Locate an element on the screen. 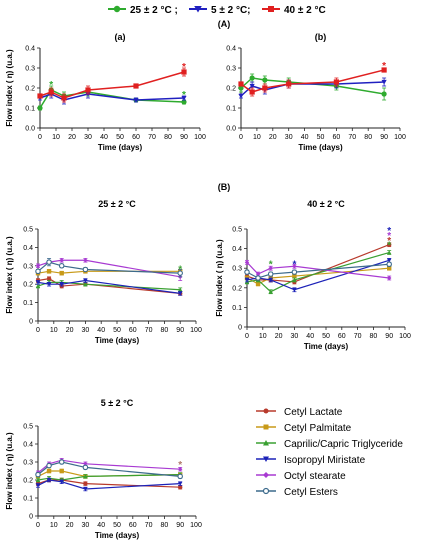  legend-item-isopropyl-miristate: Isopropyl Miristate is located at coordinates (311, 460).